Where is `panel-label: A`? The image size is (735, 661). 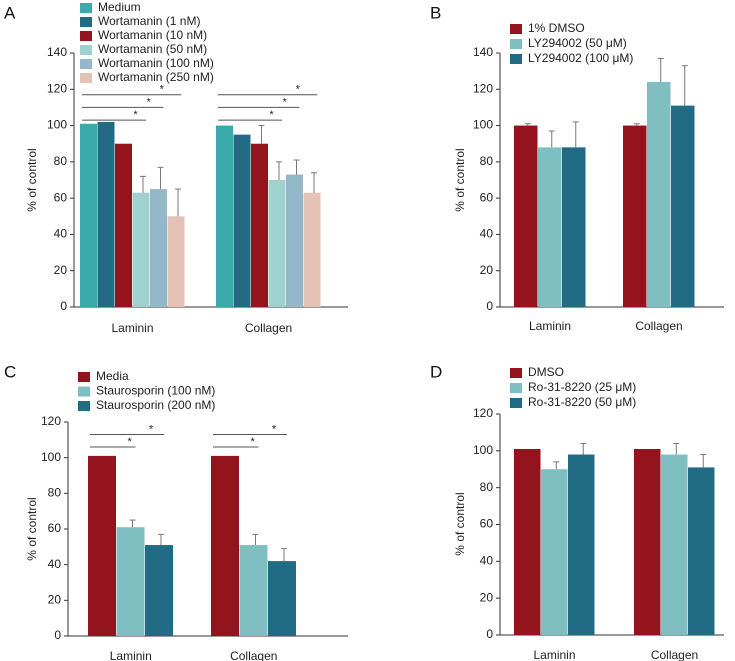 panel-label: A is located at coordinates (10, 12).